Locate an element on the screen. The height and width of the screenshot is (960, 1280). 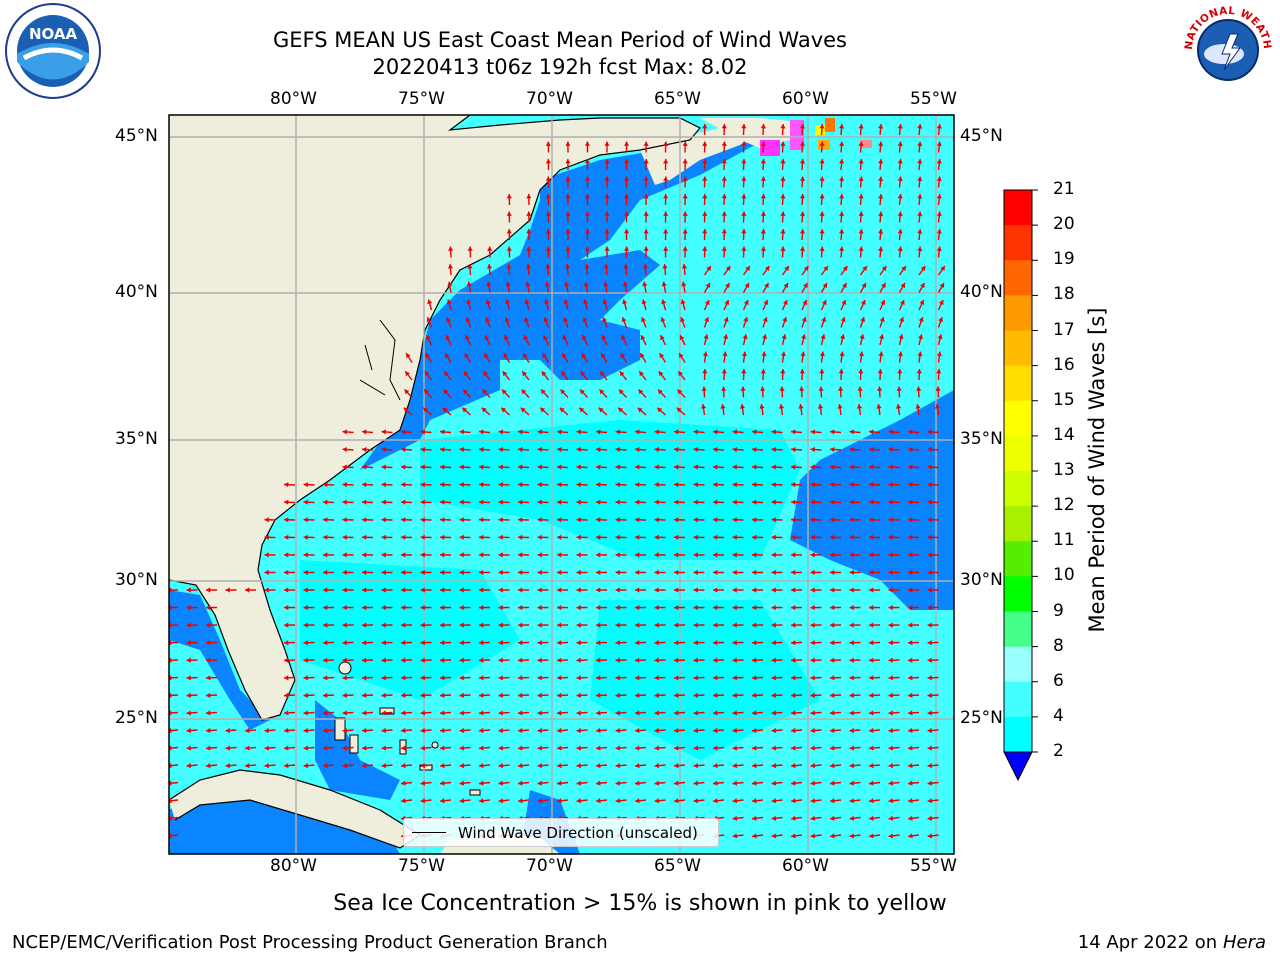
inland-borders is located at coordinates (380, 360).